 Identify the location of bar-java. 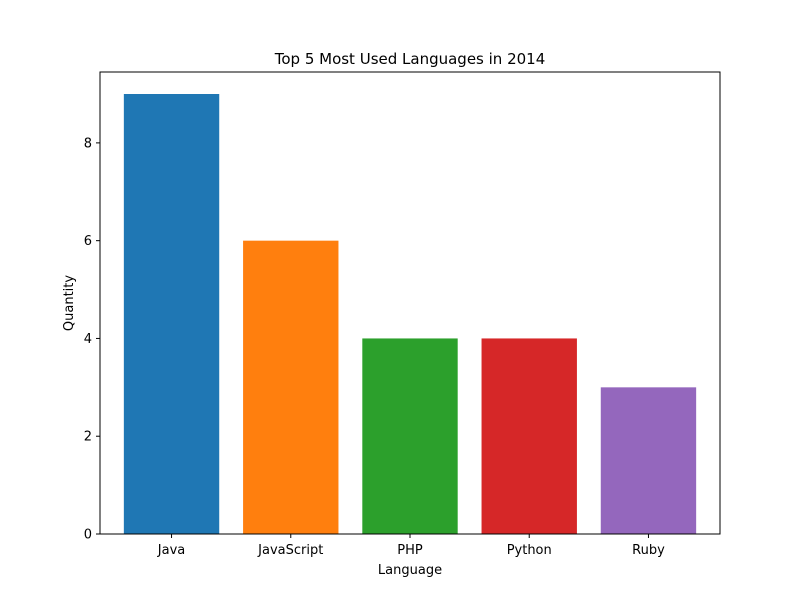
(171, 314).